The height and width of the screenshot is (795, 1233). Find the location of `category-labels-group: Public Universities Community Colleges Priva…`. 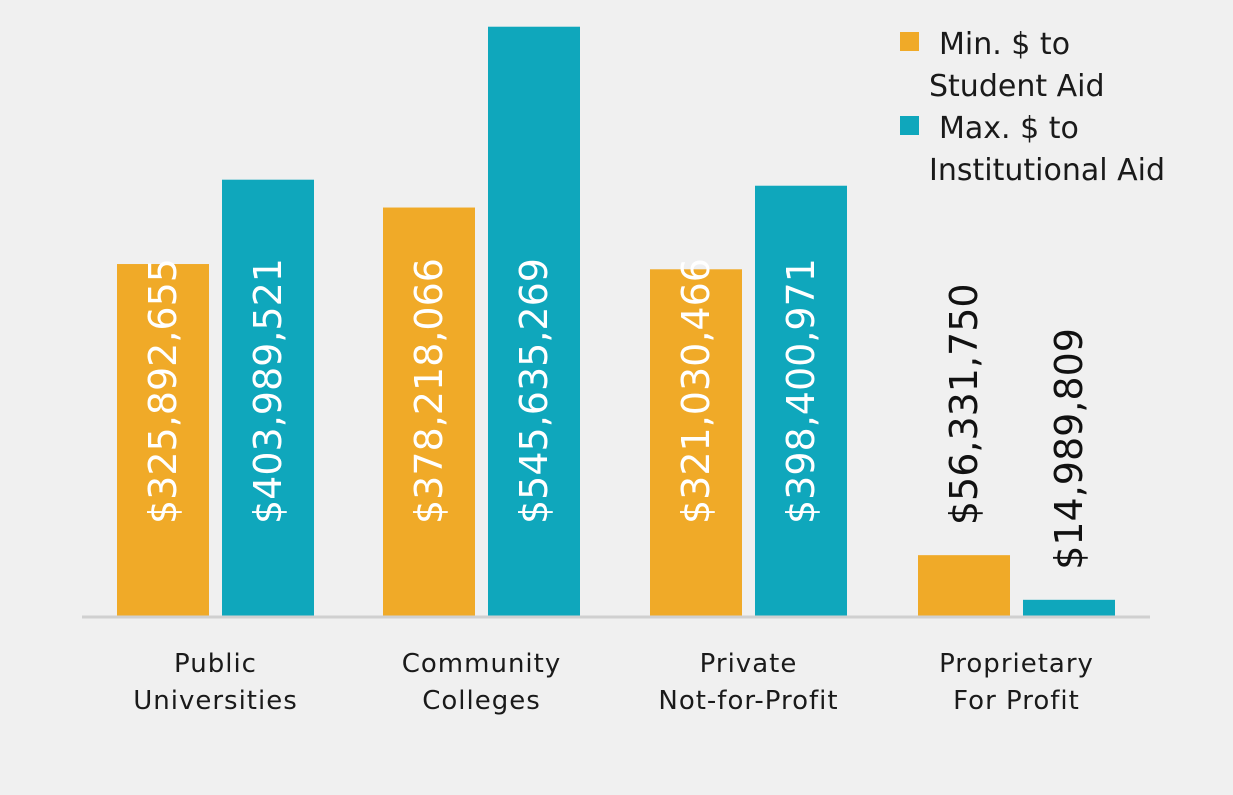

category-labels-group: Public Universities Community Colleges Priva… is located at coordinates (613, 682).